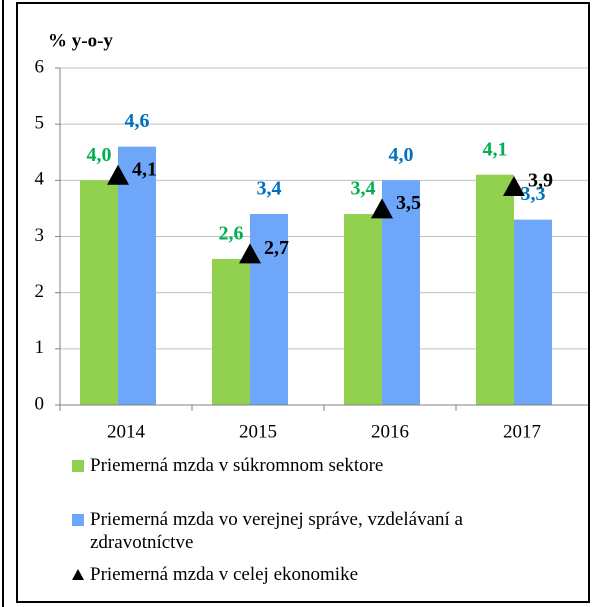 This screenshot has height=607, width=602. Describe the element at coordinates (237, 465) in the screenshot. I see `legend-label: Priemerná mzda v súkromnom sektore` at that location.